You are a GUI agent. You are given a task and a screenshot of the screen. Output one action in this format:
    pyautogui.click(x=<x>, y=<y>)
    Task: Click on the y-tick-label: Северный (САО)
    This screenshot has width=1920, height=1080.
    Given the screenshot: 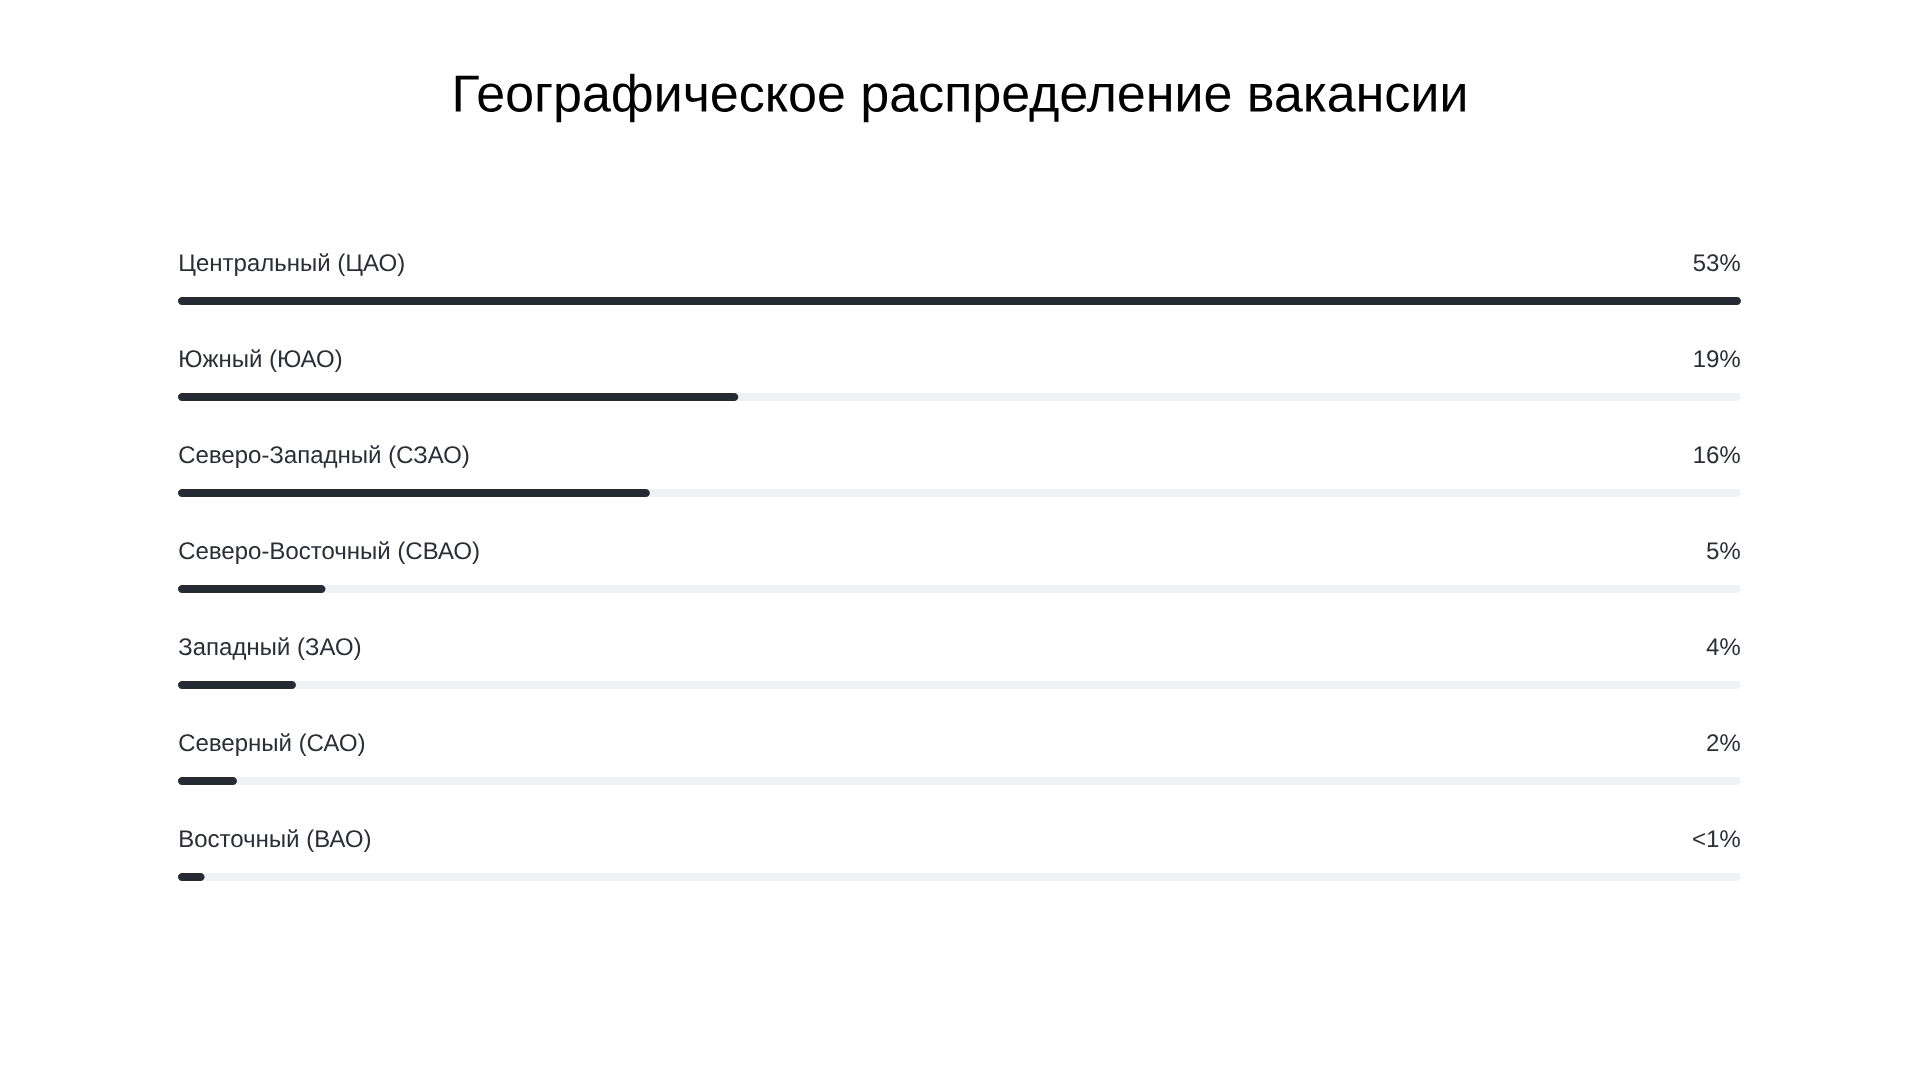 What is the action you would take?
    pyautogui.click(x=272, y=744)
    